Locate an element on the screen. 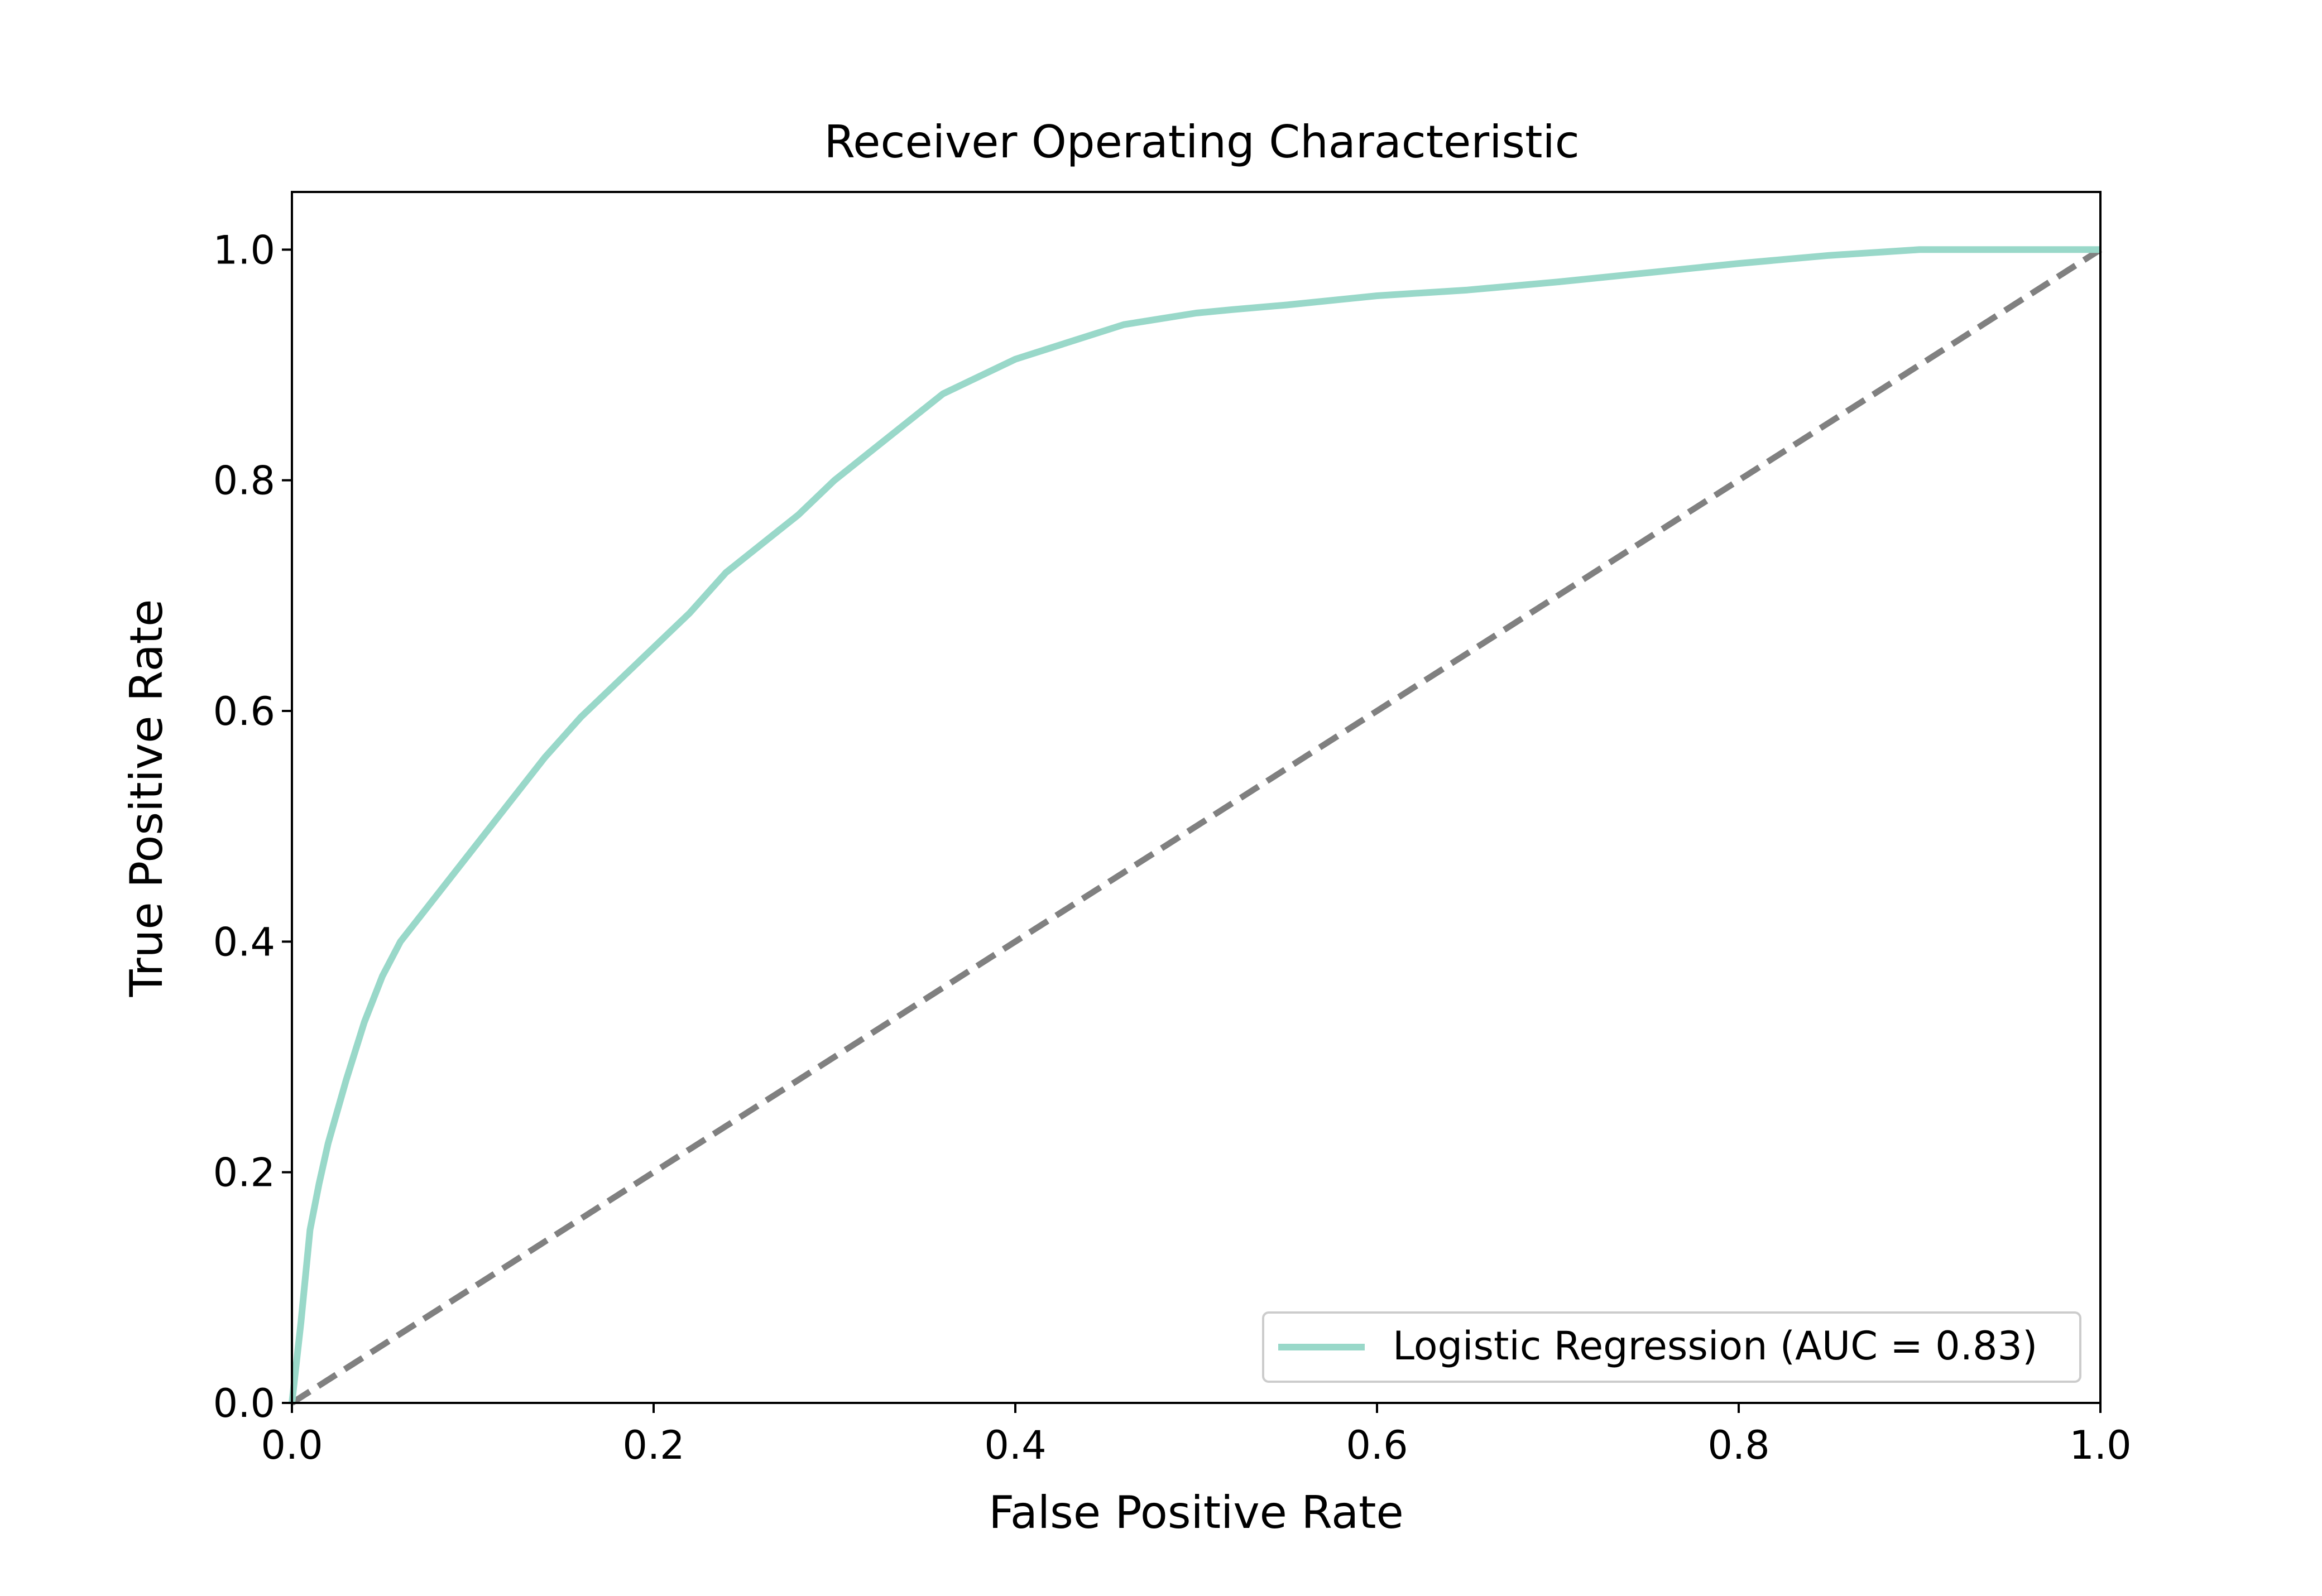 Image resolution: width=2322 pixels, height=1596 pixels. y-tick-label: 0.2 is located at coordinates (244, 1173).